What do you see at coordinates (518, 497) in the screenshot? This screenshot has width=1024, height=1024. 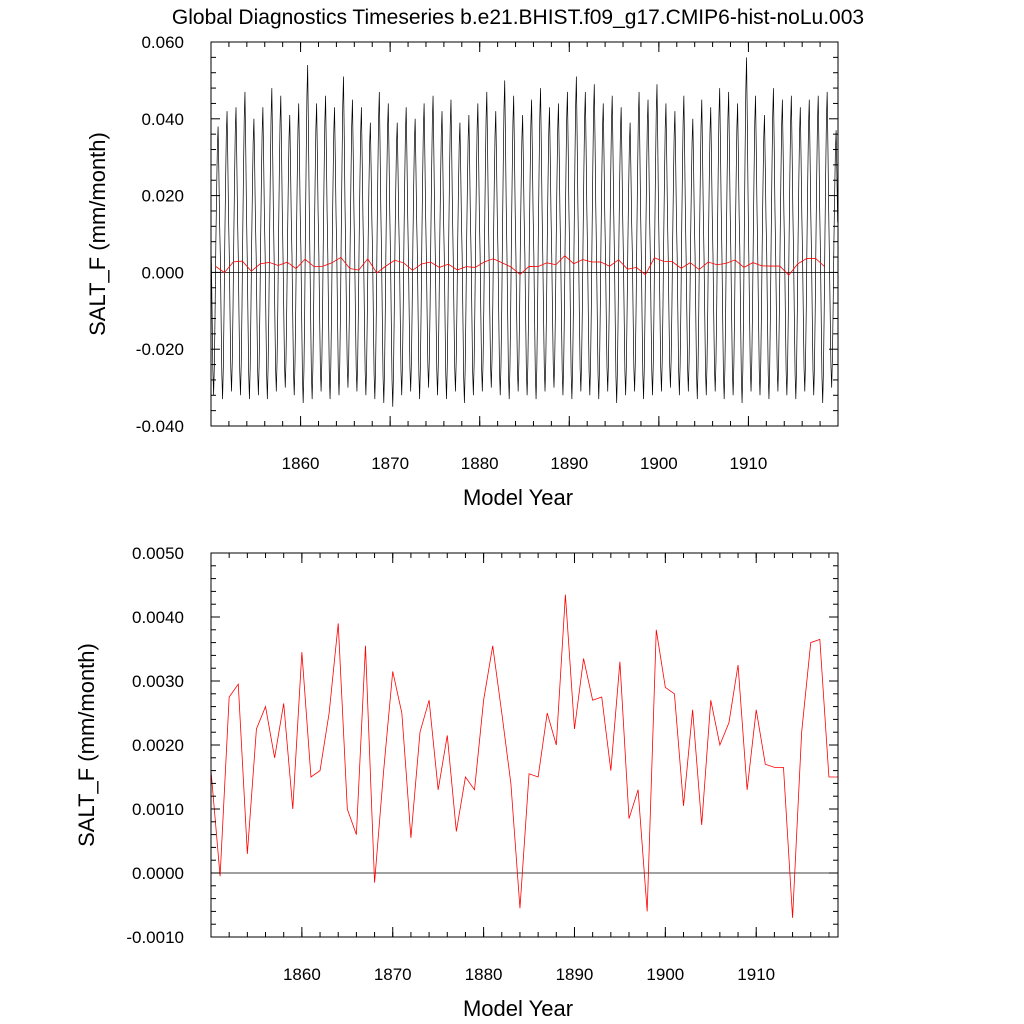 I see `top-x-axis-label: Model Year` at bounding box center [518, 497].